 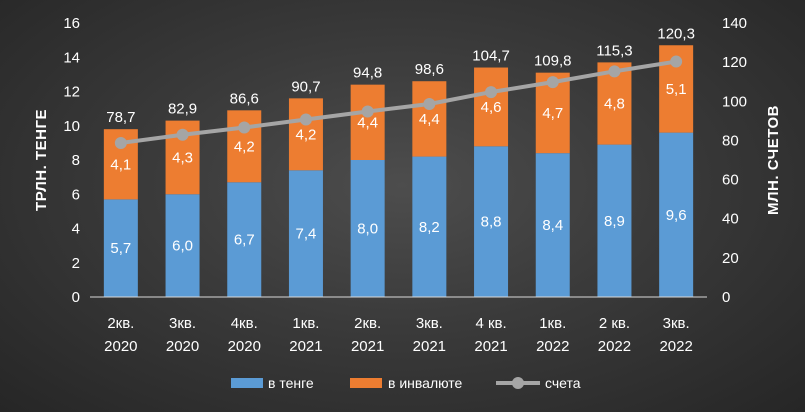 What do you see at coordinates (734, 23) in the screenshot?
I see `y-right-tick-label: 140` at bounding box center [734, 23].